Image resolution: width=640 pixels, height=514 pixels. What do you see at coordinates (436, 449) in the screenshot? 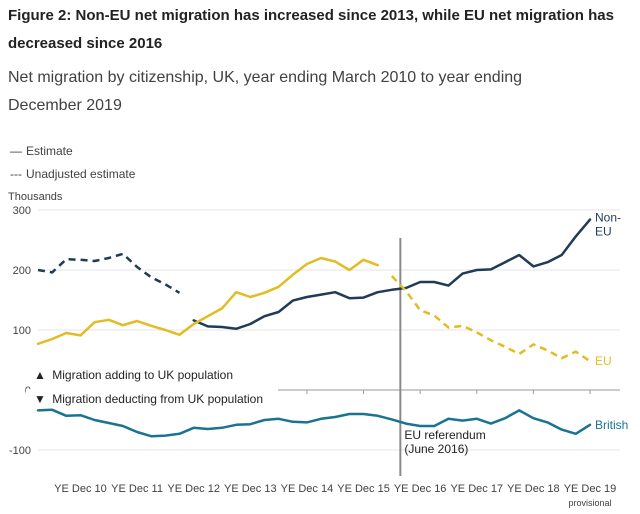
I see `referendum-label-line2: (June 2016)` at bounding box center [436, 449].